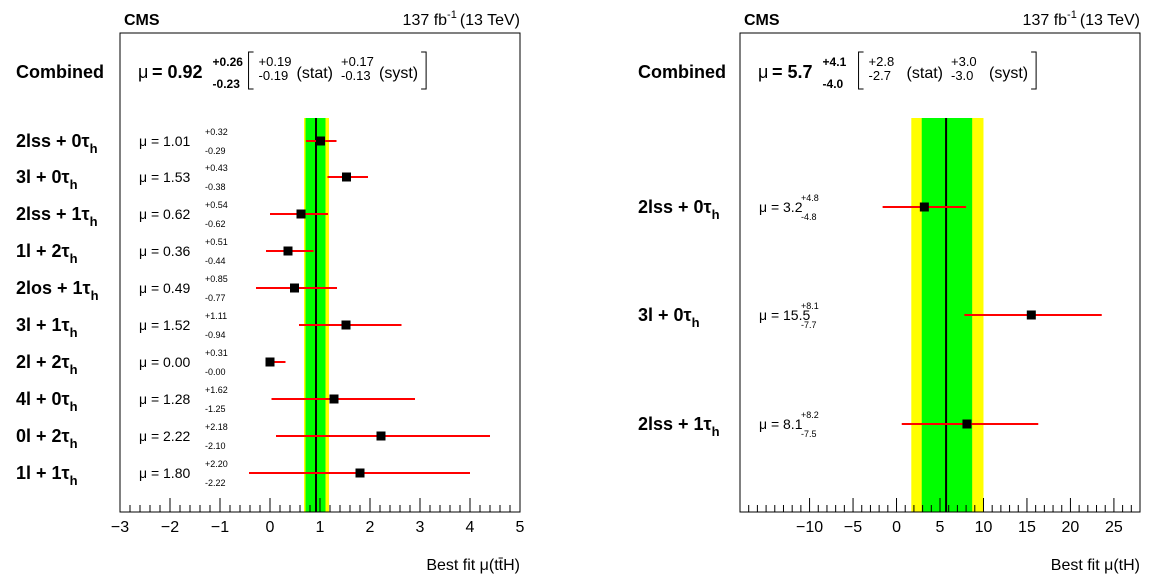  Describe the element at coordinates (520, 527) in the screenshot. I see `tick-label: 5` at that location.